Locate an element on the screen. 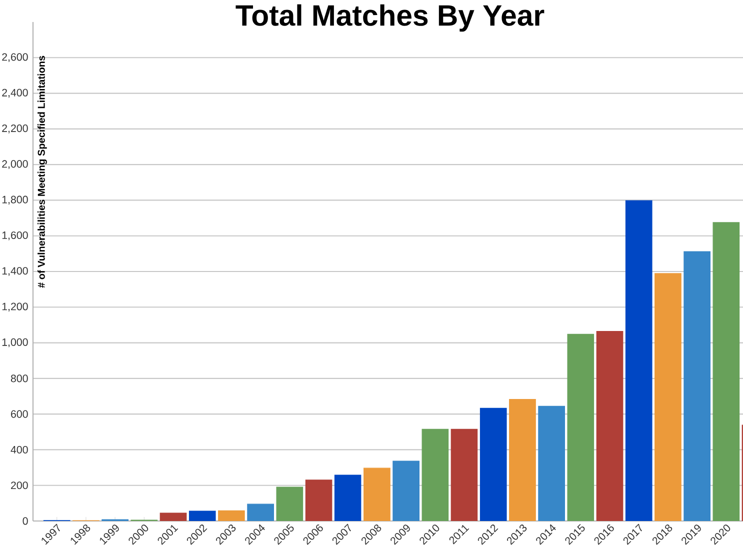  y-tick-label: 2,000 is located at coordinates (15, 164).